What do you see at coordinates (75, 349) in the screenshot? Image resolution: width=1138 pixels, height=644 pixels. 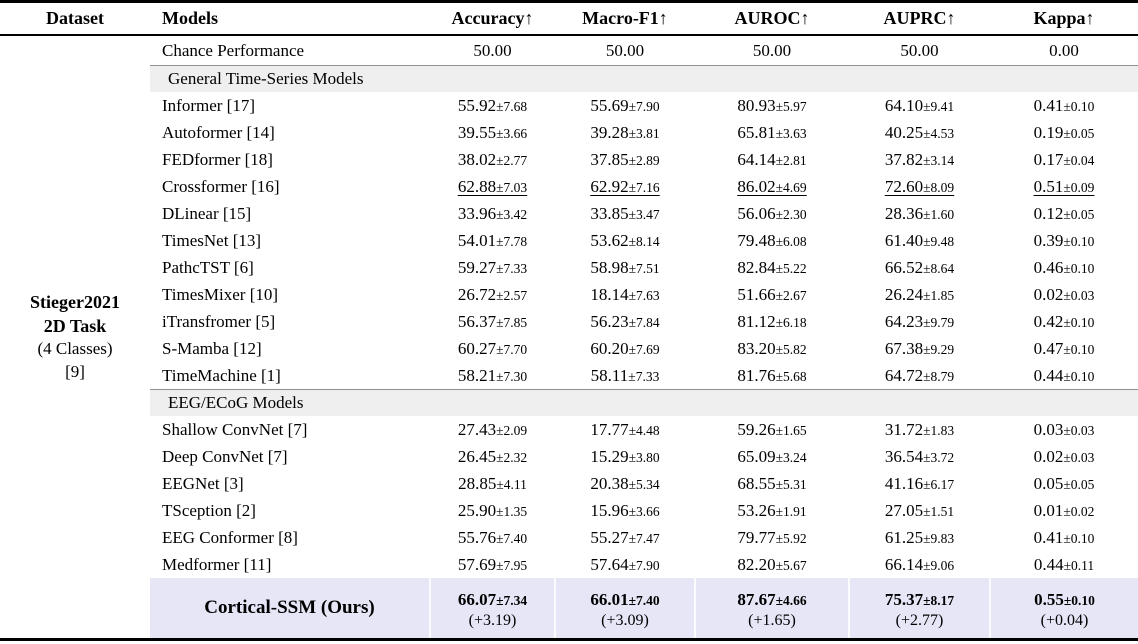 I see `dataset-classes: (4 Classes)` at bounding box center [75, 349].